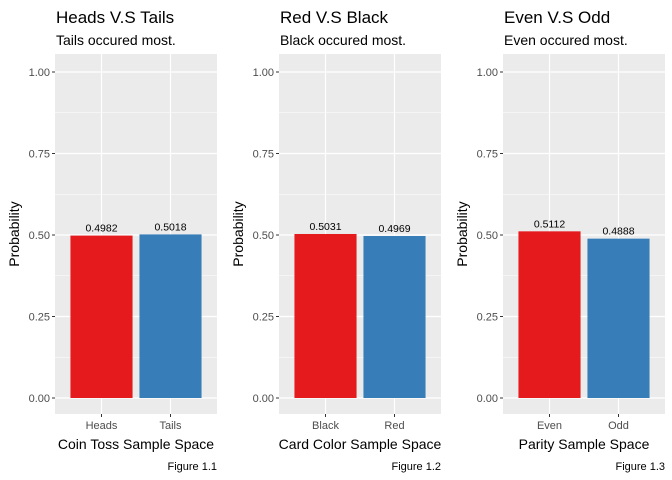 This screenshot has height=480, width=672. Describe the element at coordinates (101, 316) in the screenshot. I see `bar-heads` at that location.